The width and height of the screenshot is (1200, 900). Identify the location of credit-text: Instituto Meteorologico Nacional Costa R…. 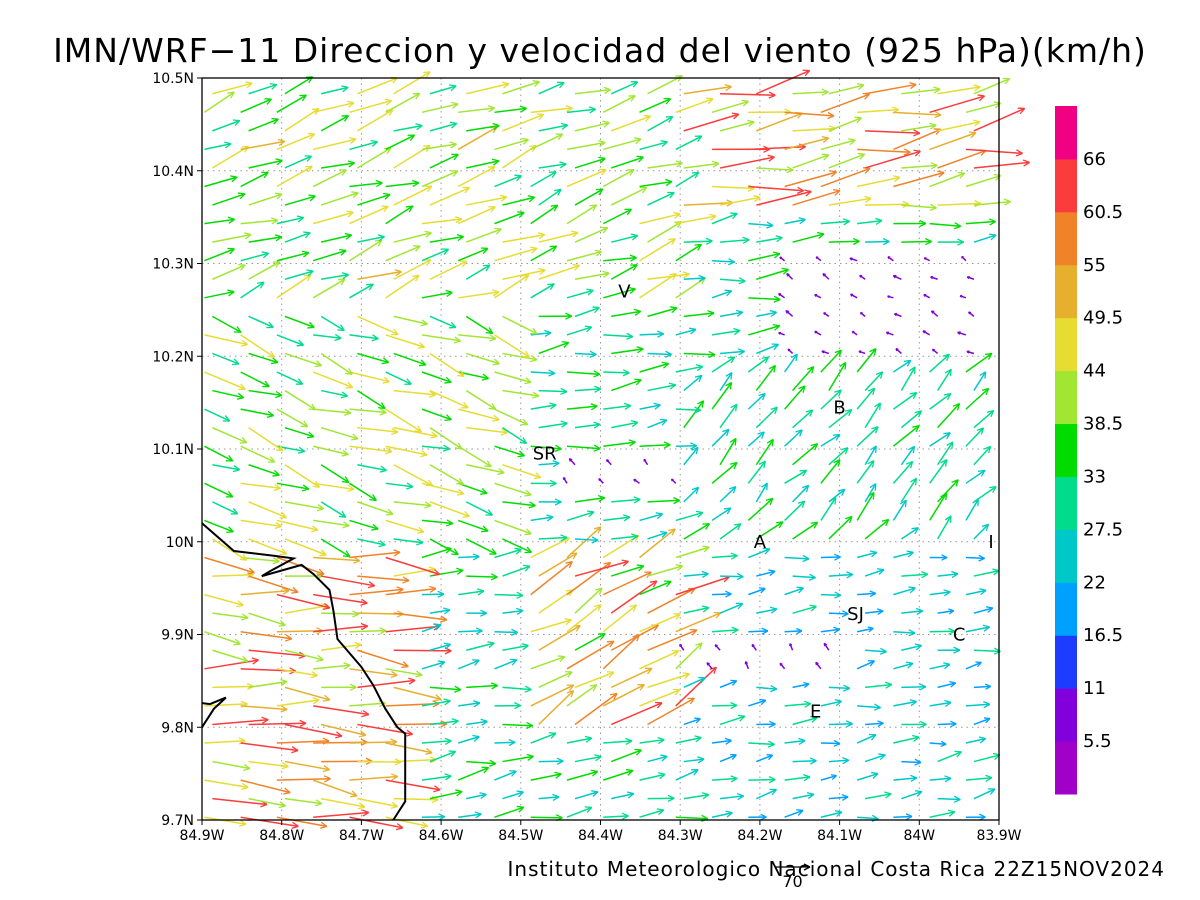
(836, 869).